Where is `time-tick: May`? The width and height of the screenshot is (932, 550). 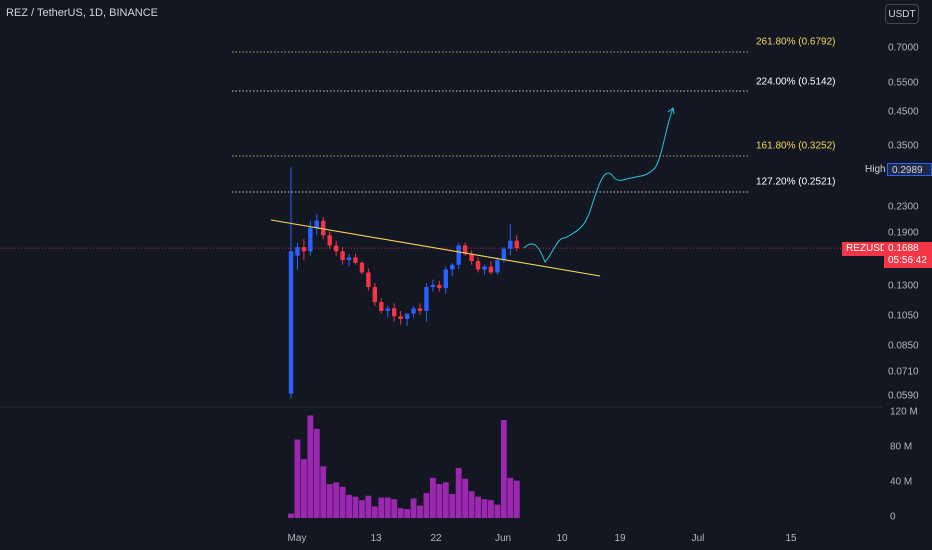
time-tick: May is located at coordinates (297, 538).